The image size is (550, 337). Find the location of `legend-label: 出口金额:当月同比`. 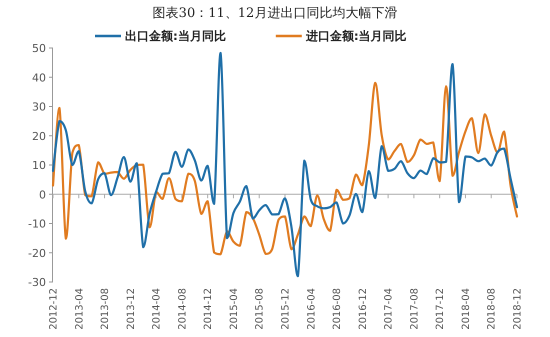

legend-label: 出口金额:当月同比 is located at coordinates (175, 36).